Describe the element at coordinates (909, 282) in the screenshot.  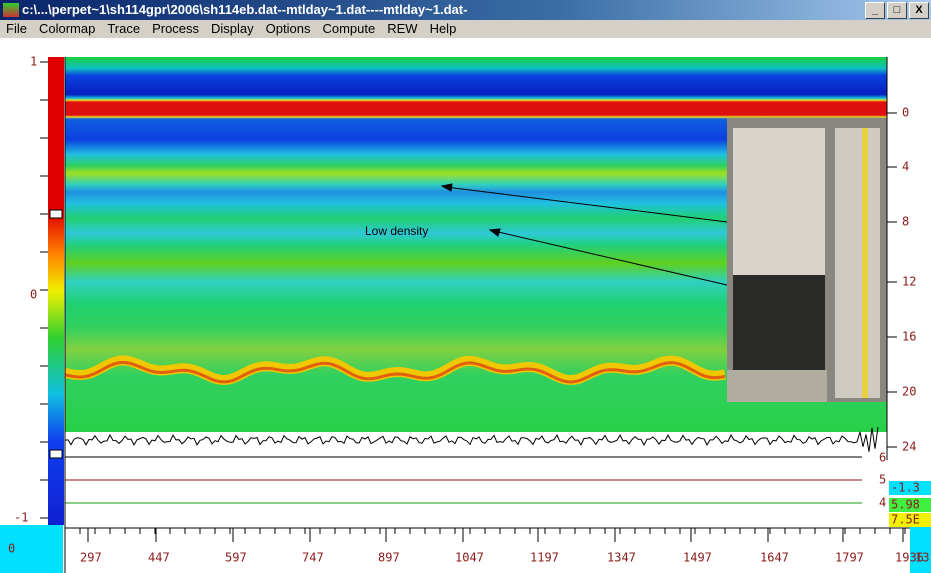
I see `right-axis-label: 12` at that location.